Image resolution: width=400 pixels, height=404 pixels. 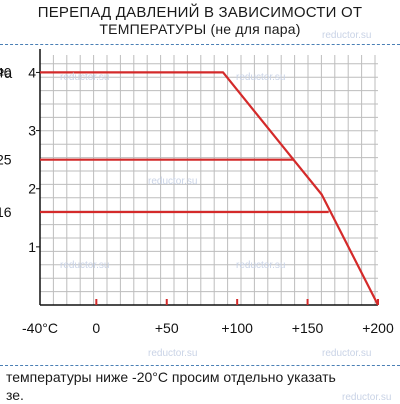 I want to click on pn-label: 40, so click(x=6, y=72).